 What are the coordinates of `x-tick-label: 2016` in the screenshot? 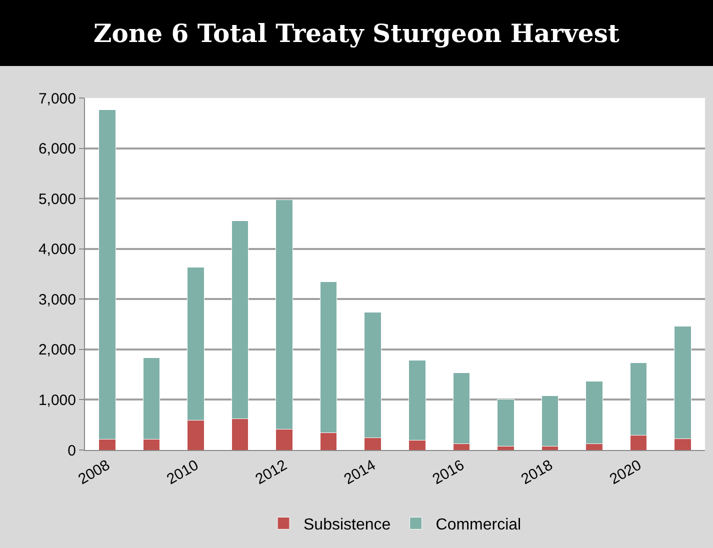 It's located at (449, 472).